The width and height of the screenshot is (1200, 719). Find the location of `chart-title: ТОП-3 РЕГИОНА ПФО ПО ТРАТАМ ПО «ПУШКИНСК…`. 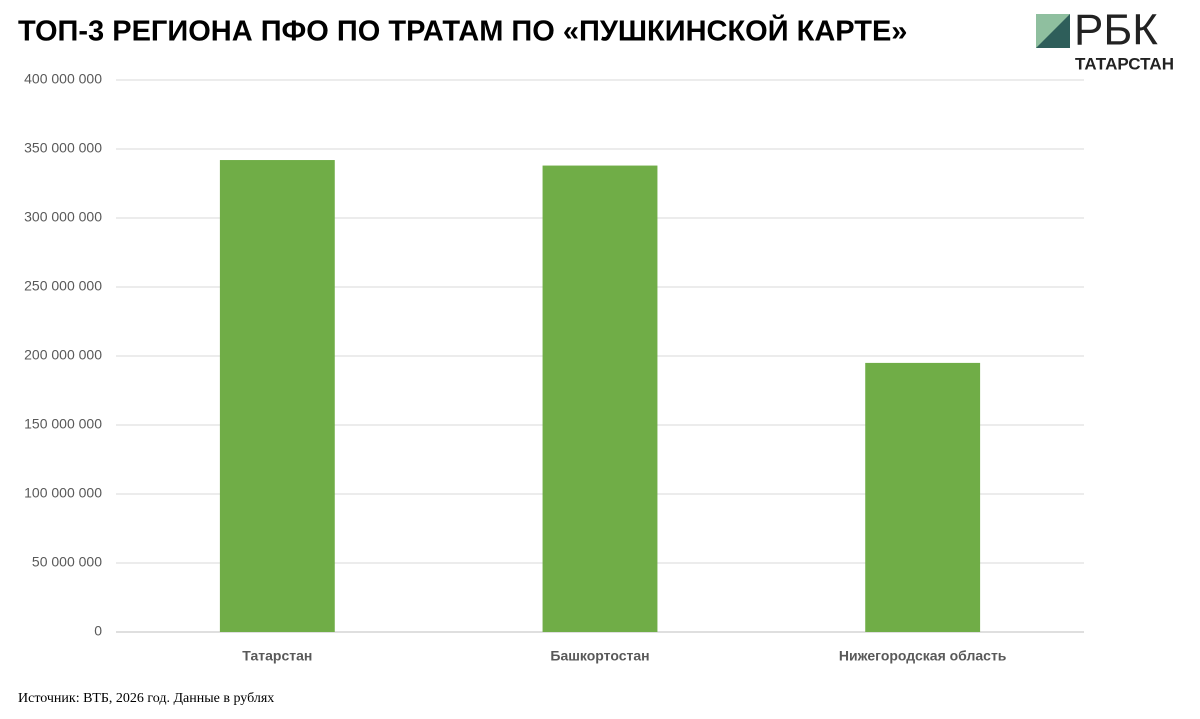

chart-title: ТОП-3 РЕГИОНА ПФО ПО ТРАТАМ ПО «ПУШКИНСК… is located at coordinates (462, 31).